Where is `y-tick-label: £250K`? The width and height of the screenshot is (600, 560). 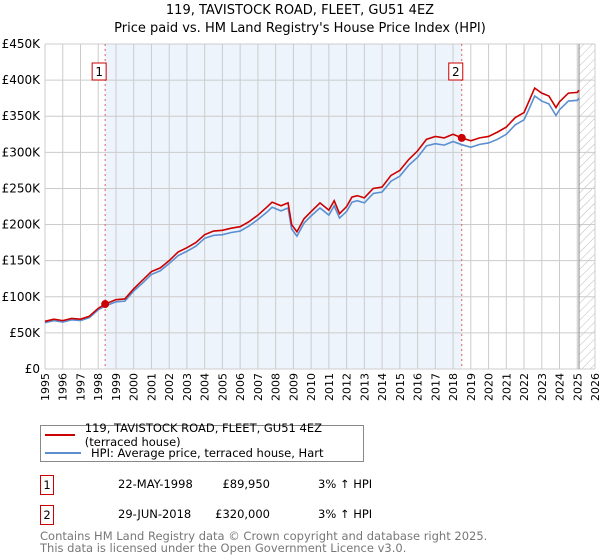
y-tick-label: £250K is located at coordinates (22, 188).